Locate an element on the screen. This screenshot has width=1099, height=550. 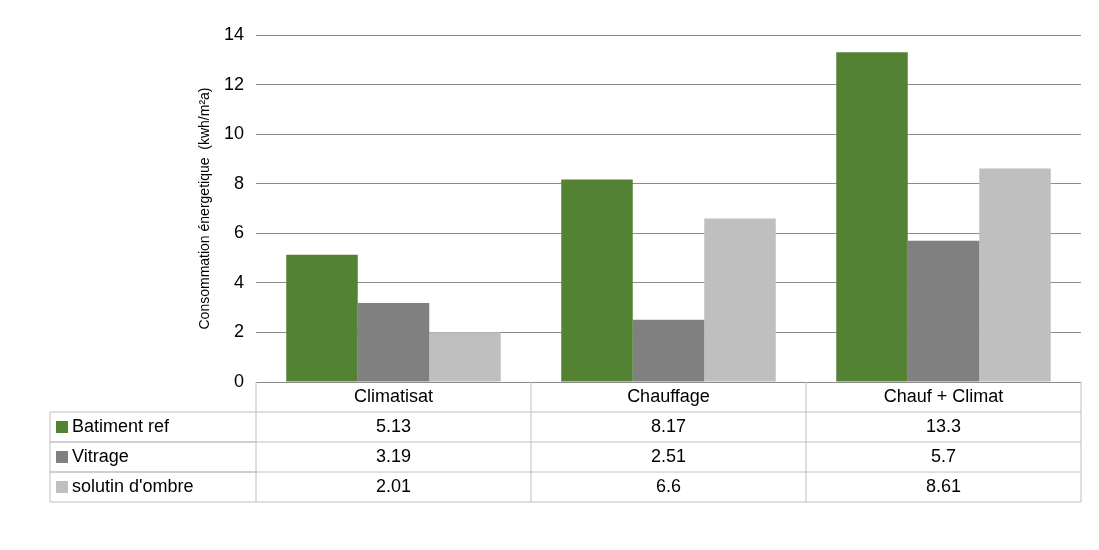
y-tick-label: 6 is located at coordinates (238, 232).